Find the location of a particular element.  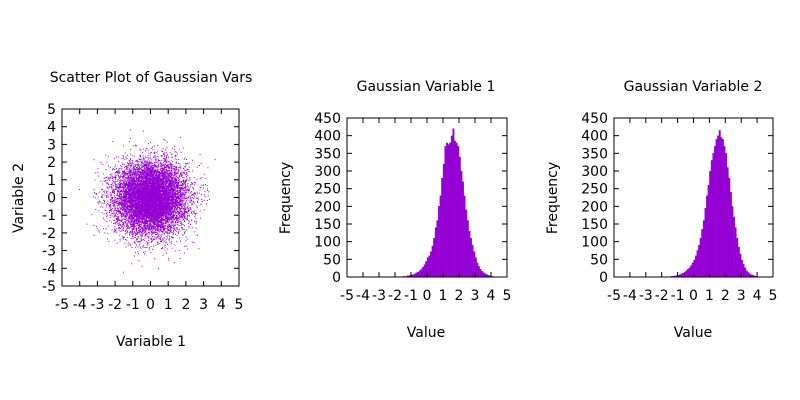

scatter-points is located at coordinates (147, 201).